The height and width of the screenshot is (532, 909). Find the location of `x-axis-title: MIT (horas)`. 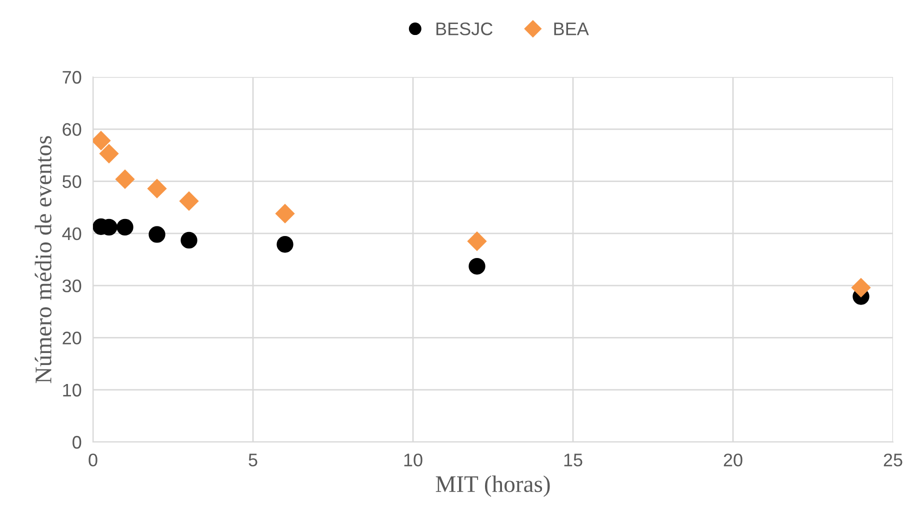

x-axis-title: MIT (horas) is located at coordinates (493, 486).